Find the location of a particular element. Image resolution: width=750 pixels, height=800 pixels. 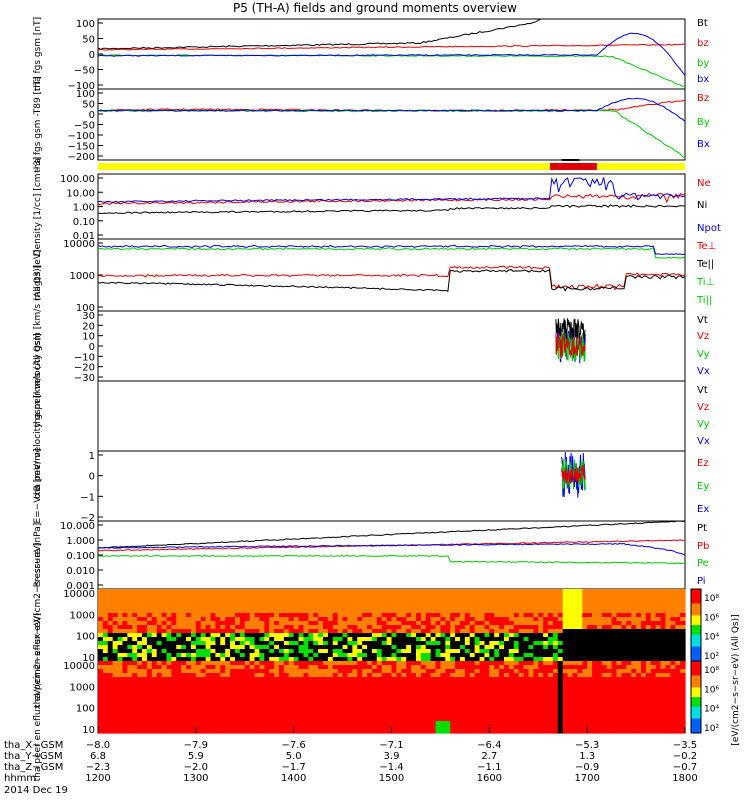

xaxis-value: −8.0 is located at coordinates (98, 745).